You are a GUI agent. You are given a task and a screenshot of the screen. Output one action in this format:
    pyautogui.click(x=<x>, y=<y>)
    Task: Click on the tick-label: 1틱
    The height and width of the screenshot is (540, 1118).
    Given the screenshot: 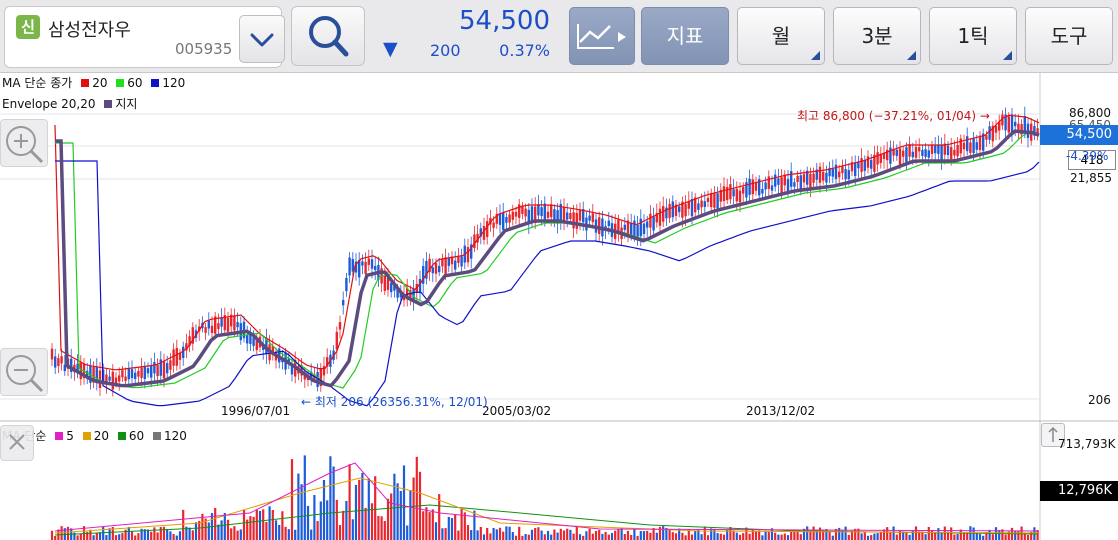 What is the action you would take?
    pyautogui.click(x=973, y=36)
    